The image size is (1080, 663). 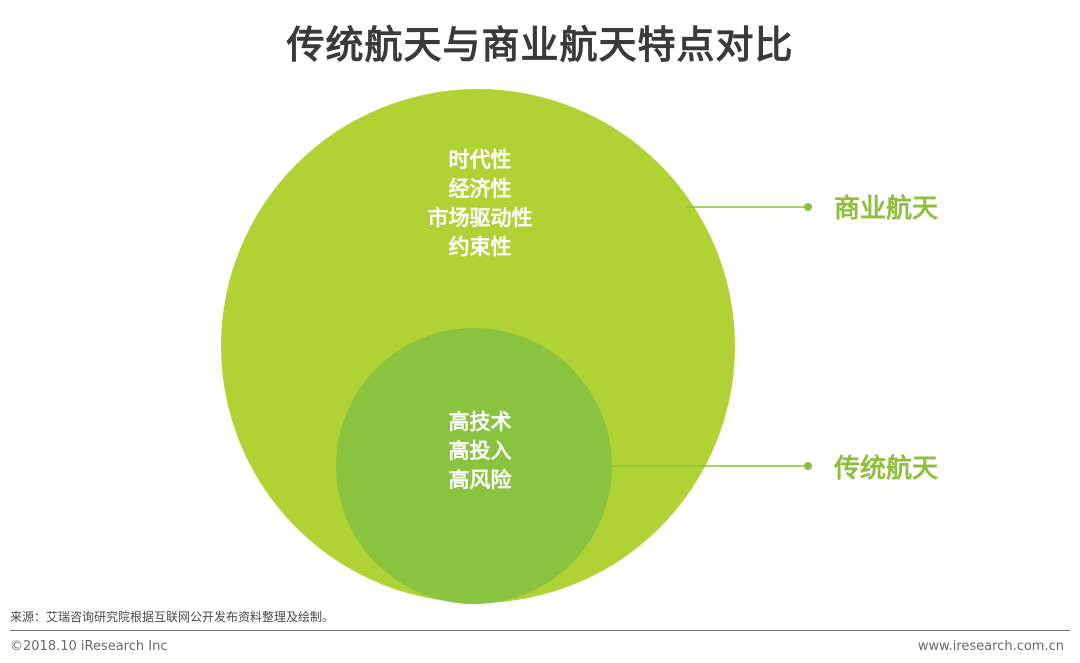 What do you see at coordinates (886, 209) in the screenshot?
I see `commercial-space-label: 商业航天` at bounding box center [886, 209].